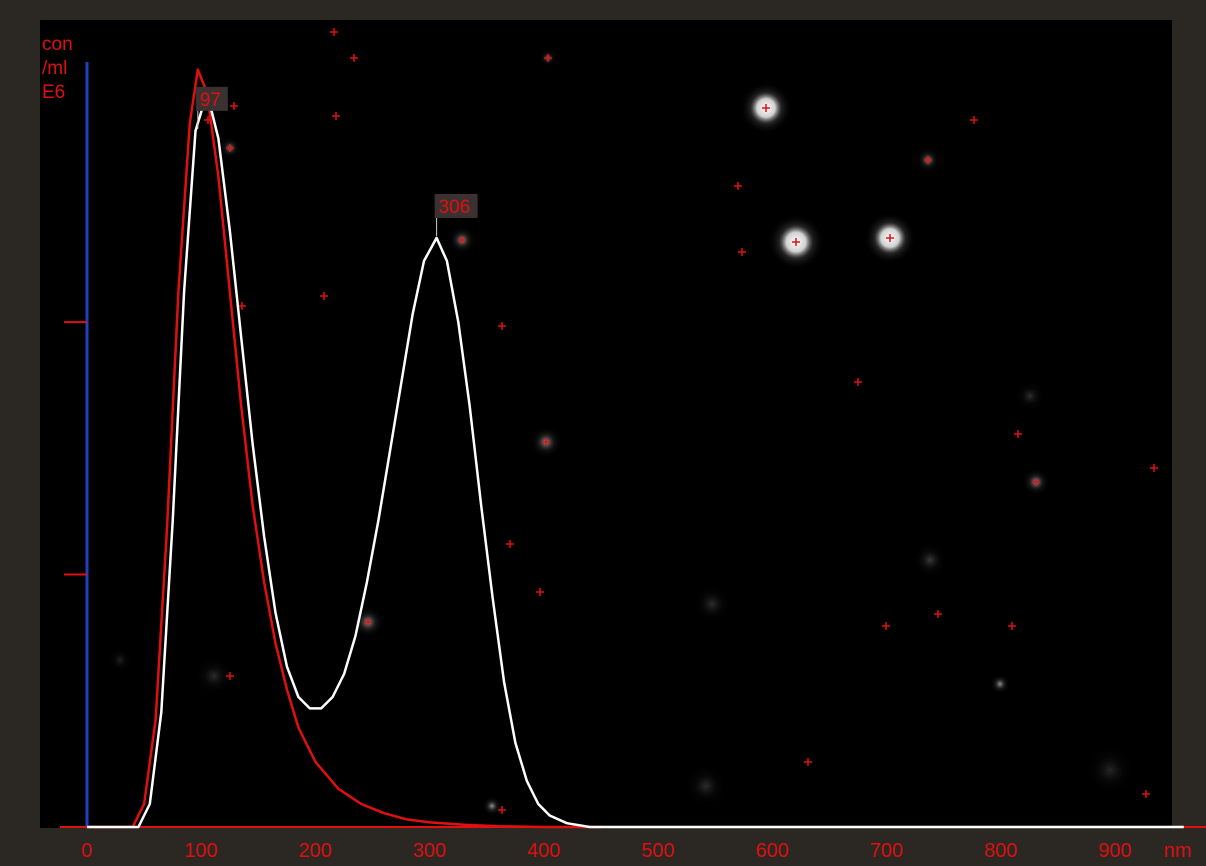 Image resolution: width=1206 pixels, height=866 pixels. Describe the element at coordinates (543, 851) in the screenshot. I see `x-tick-label: 400` at that location.